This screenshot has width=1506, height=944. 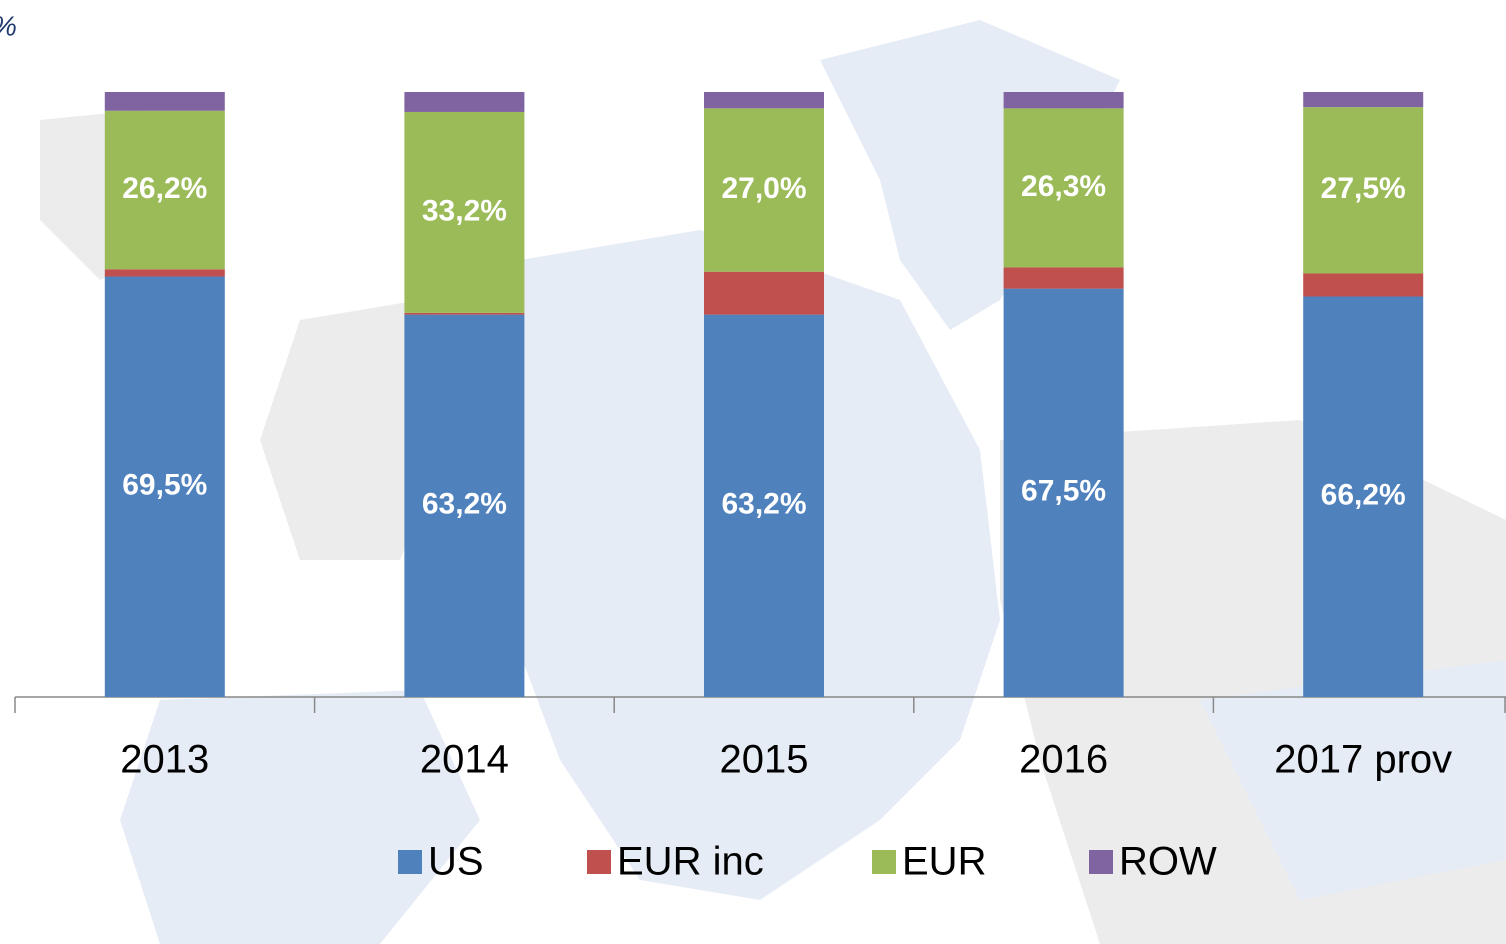 I want to click on data-label: 27,0%, so click(x=763, y=188).